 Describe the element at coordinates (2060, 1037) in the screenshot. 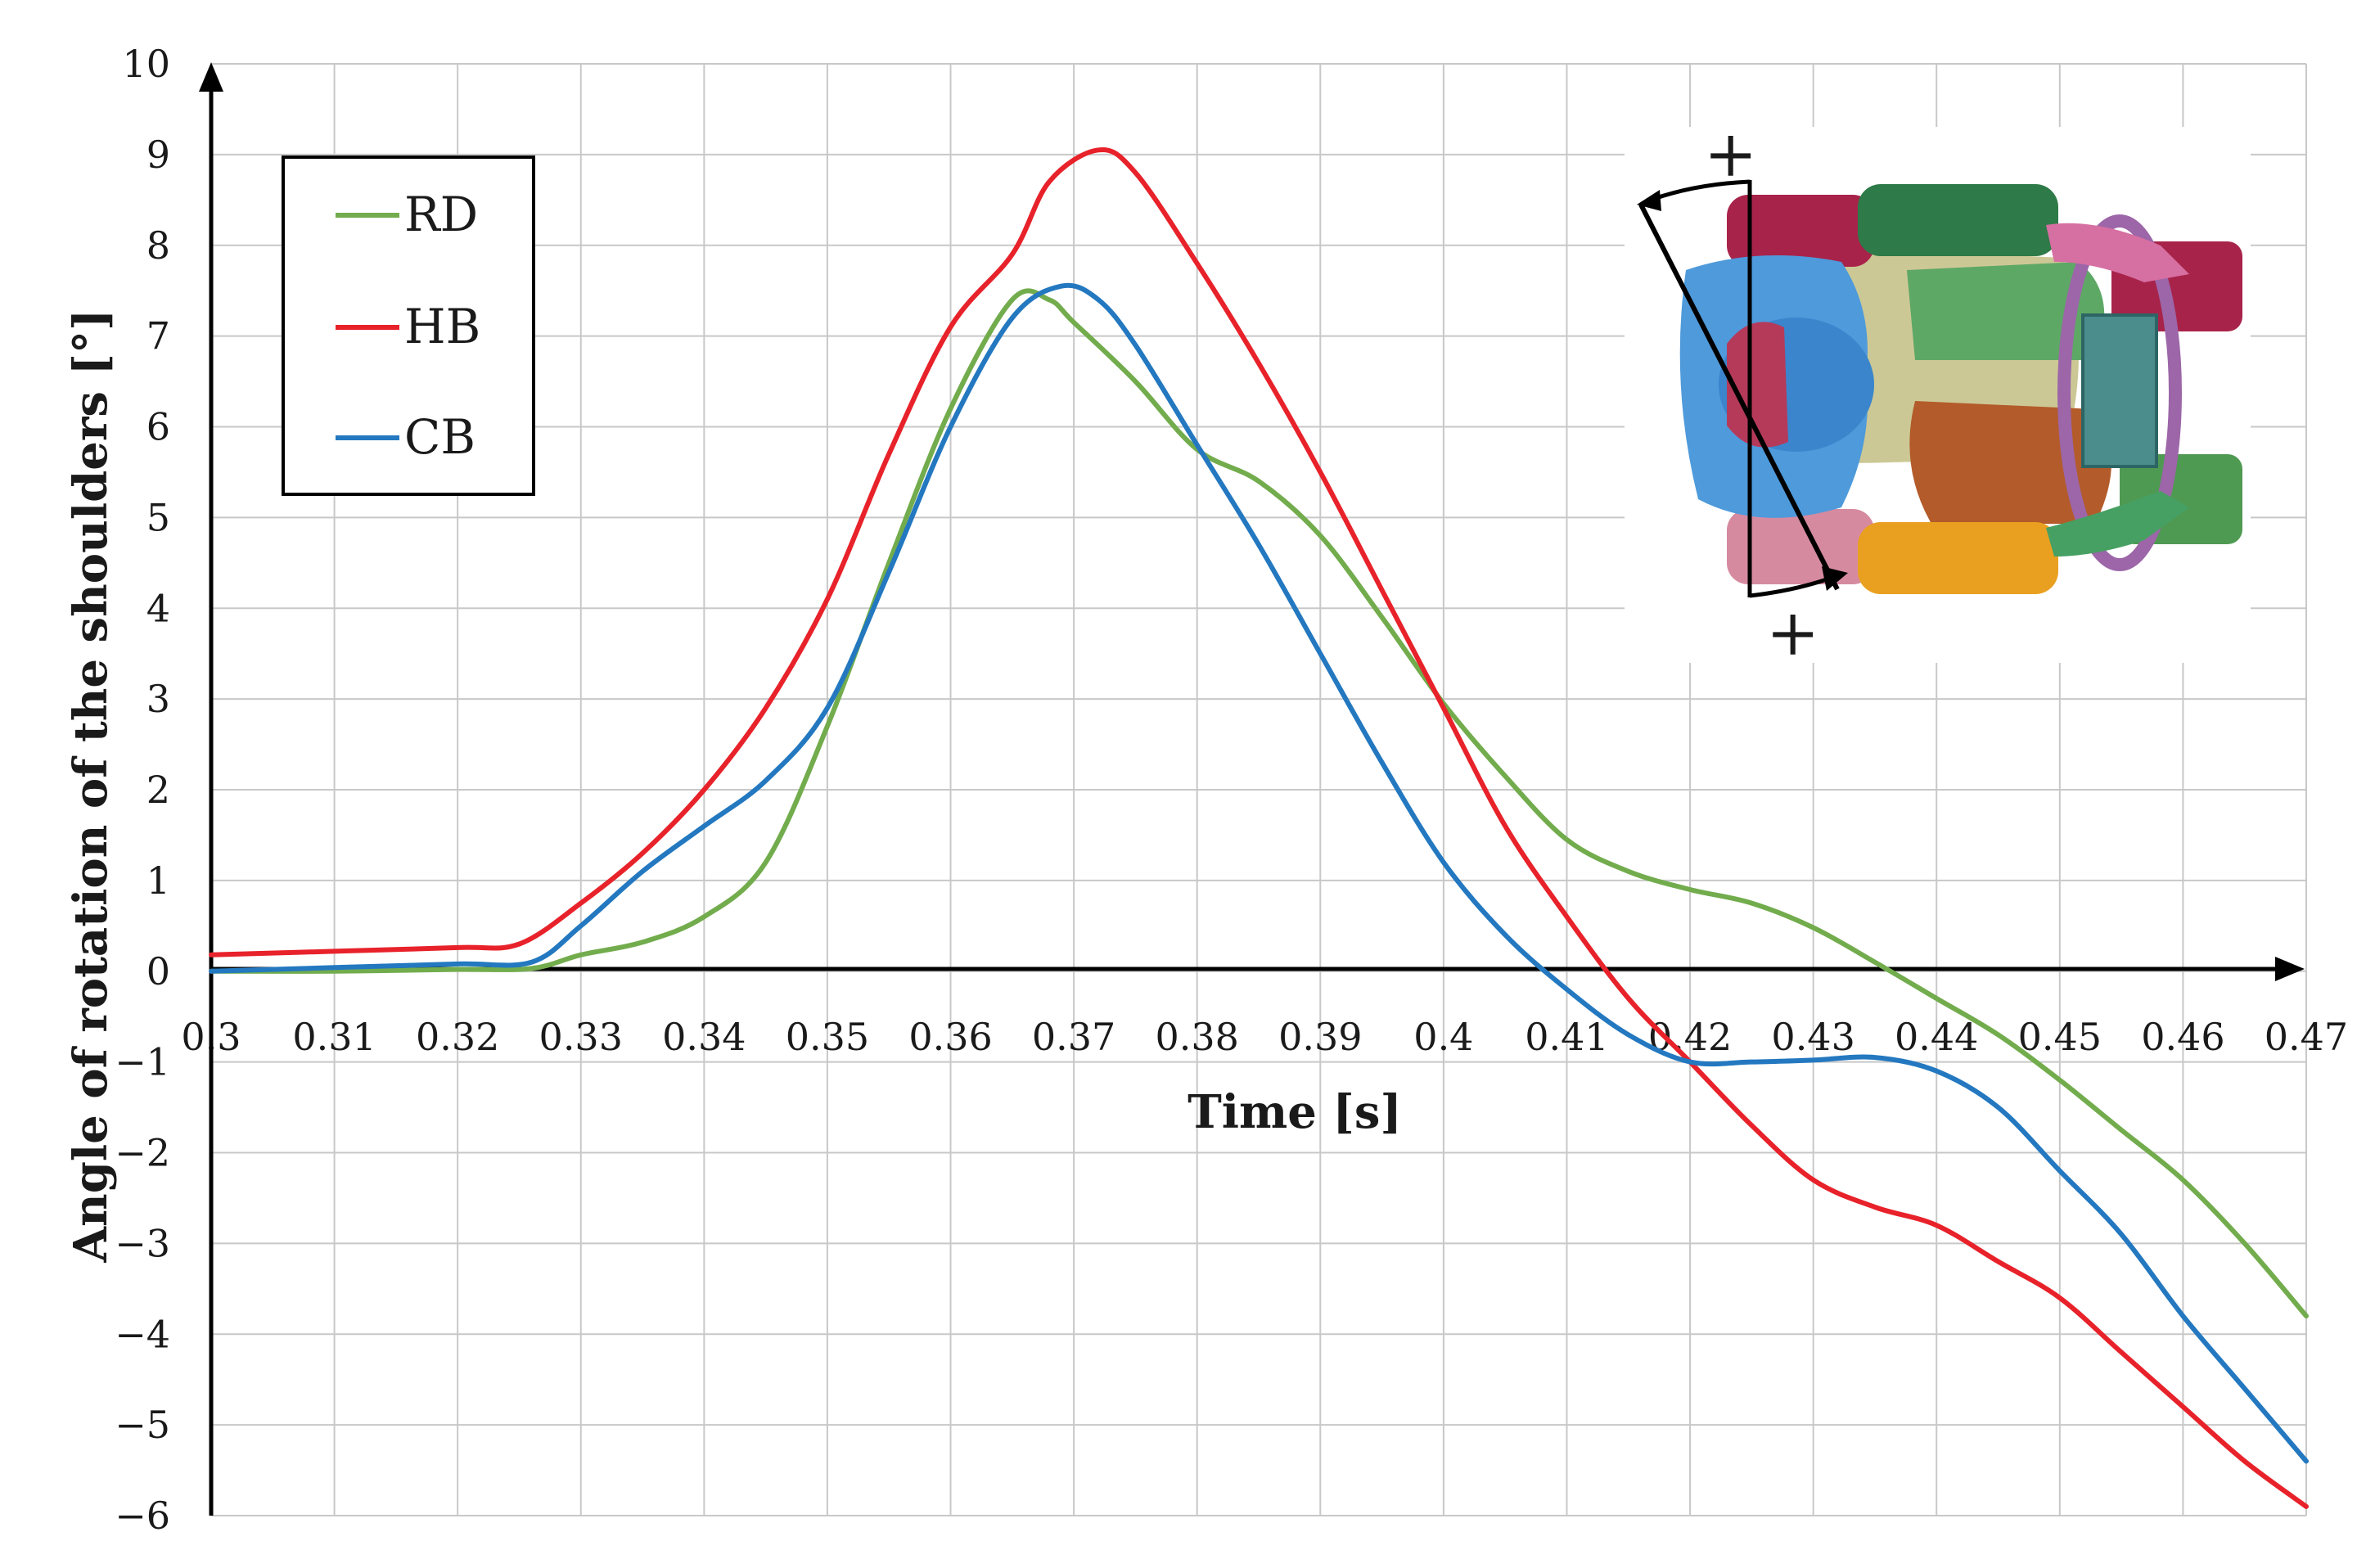

I see `x-tick-label: 0.45` at that location.